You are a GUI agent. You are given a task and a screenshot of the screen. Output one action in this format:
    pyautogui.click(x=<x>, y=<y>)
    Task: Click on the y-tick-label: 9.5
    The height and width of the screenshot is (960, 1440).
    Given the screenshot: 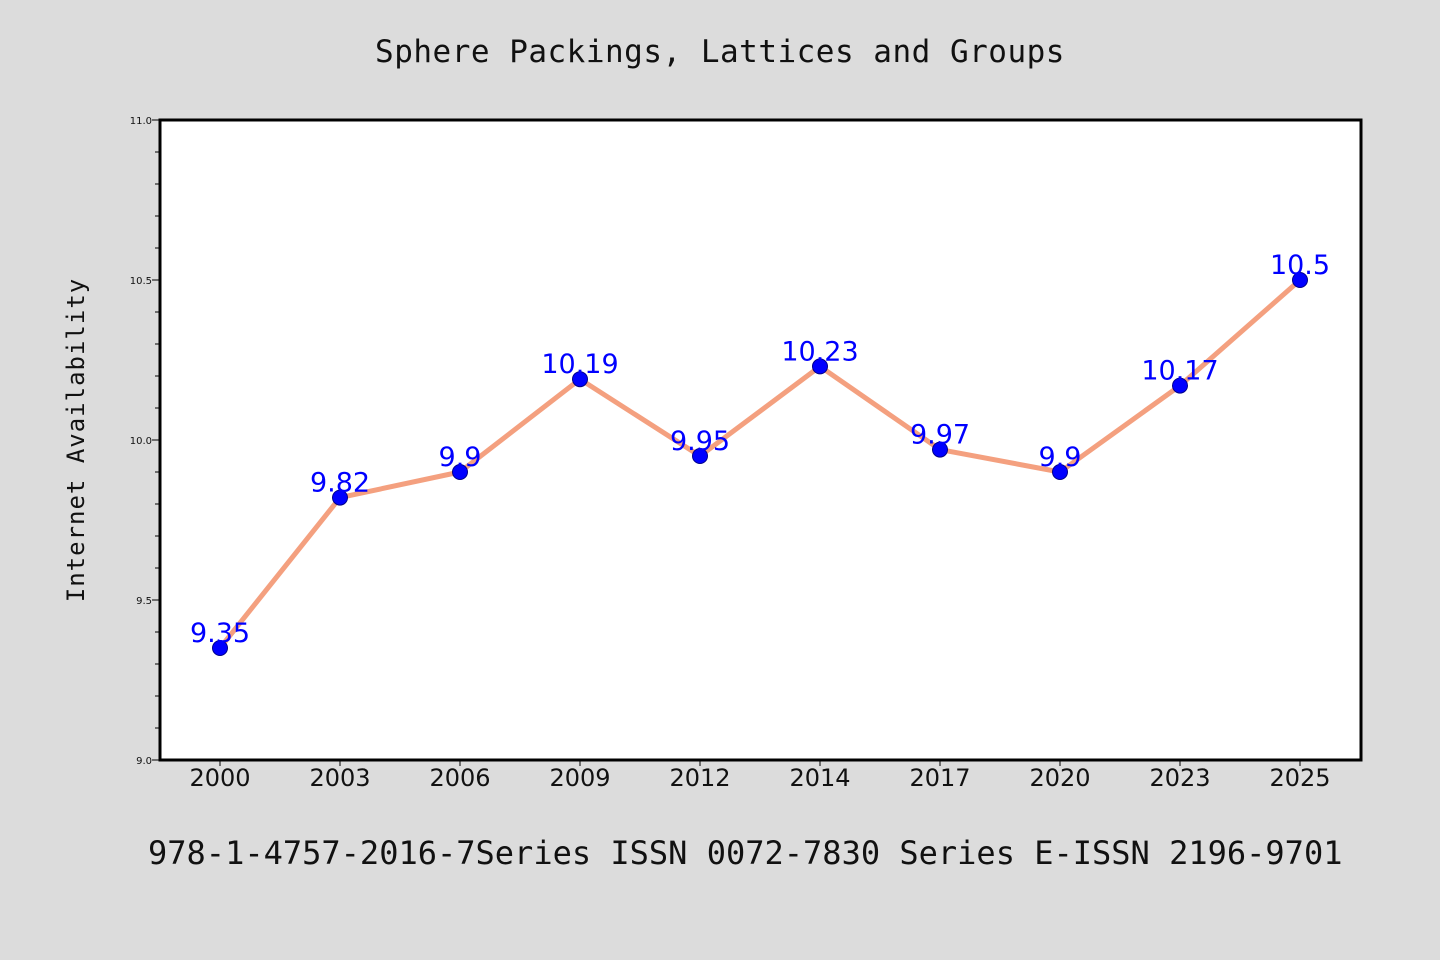 What is the action you would take?
    pyautogui.click(x=144, y=601)
    